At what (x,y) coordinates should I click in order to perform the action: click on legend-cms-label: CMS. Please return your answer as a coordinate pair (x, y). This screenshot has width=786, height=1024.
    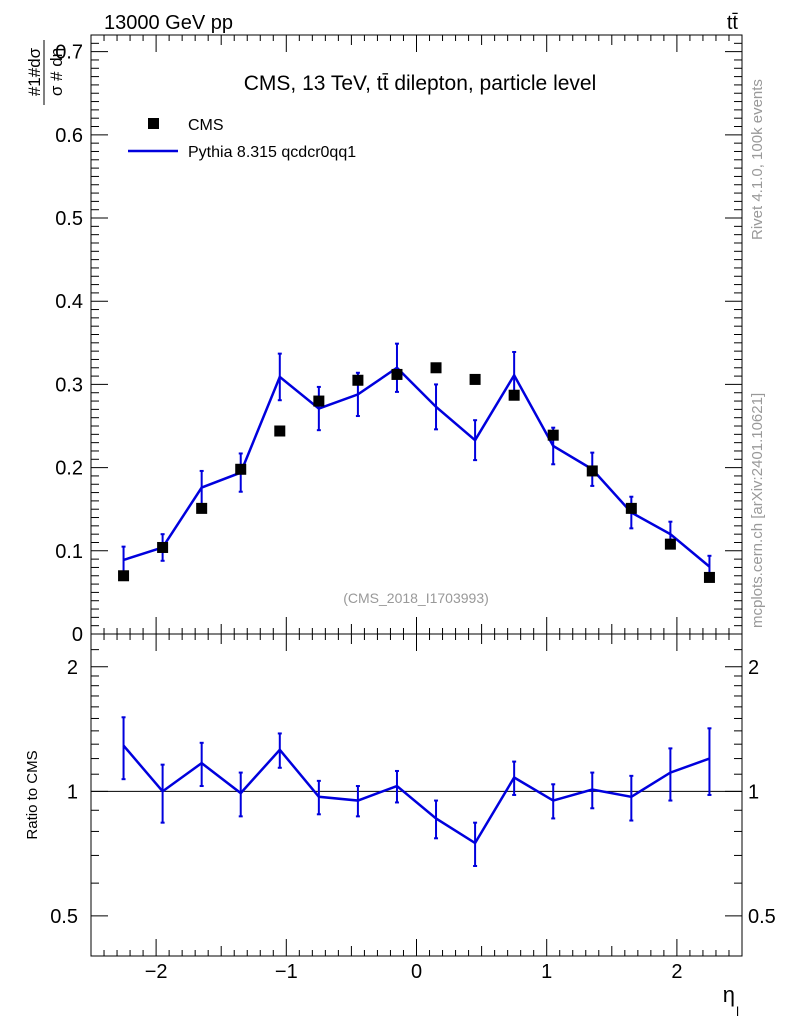
    Looking at the image, I should click on (206, 125).